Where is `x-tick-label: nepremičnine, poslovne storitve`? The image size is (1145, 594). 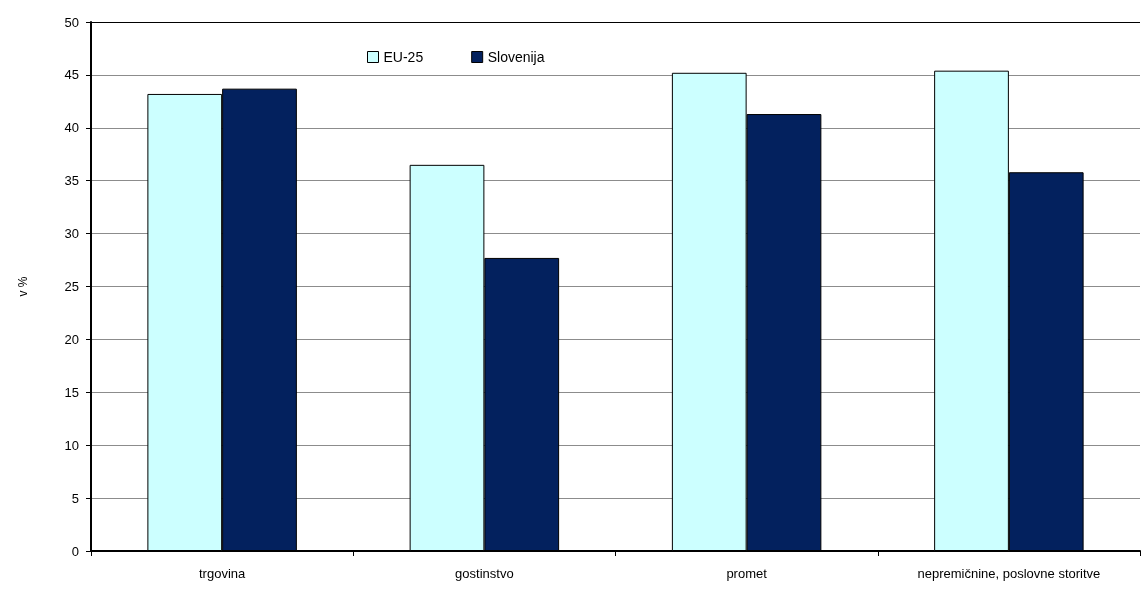 x-tick-label: nepremičnine, poslovne storitve is located at coordinates (1009, 573).